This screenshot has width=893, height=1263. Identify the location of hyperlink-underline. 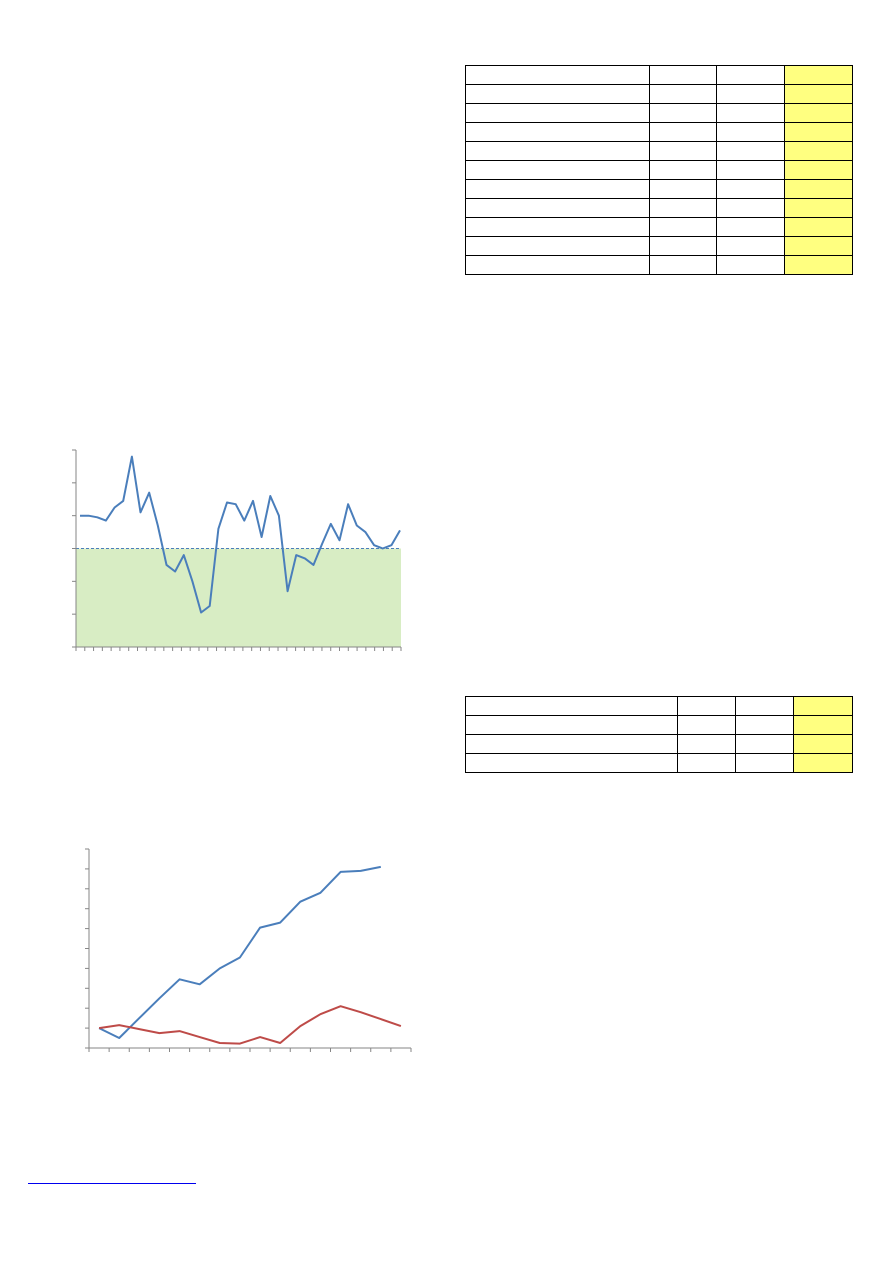
(112, 1183).